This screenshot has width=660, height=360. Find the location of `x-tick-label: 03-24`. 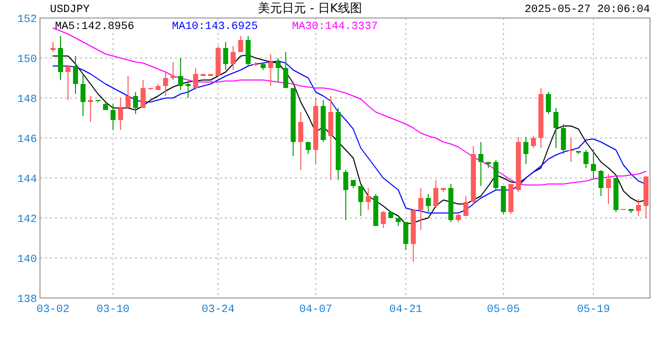

x-tick-label: 03-24 is located at coordinates (219, 310).